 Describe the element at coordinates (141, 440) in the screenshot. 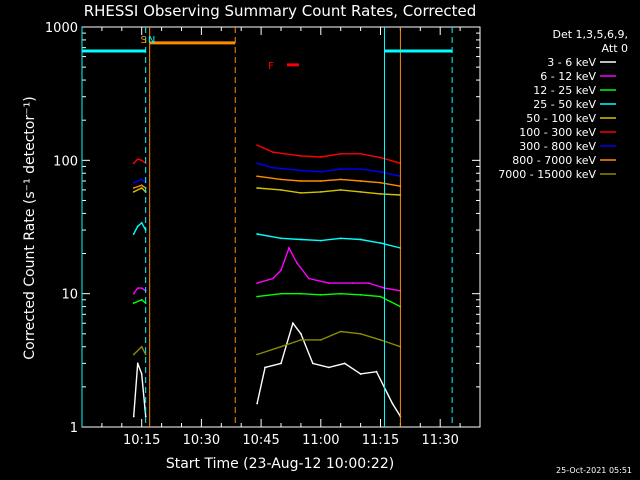

I see `x-tick-label: 10:15` at that location.